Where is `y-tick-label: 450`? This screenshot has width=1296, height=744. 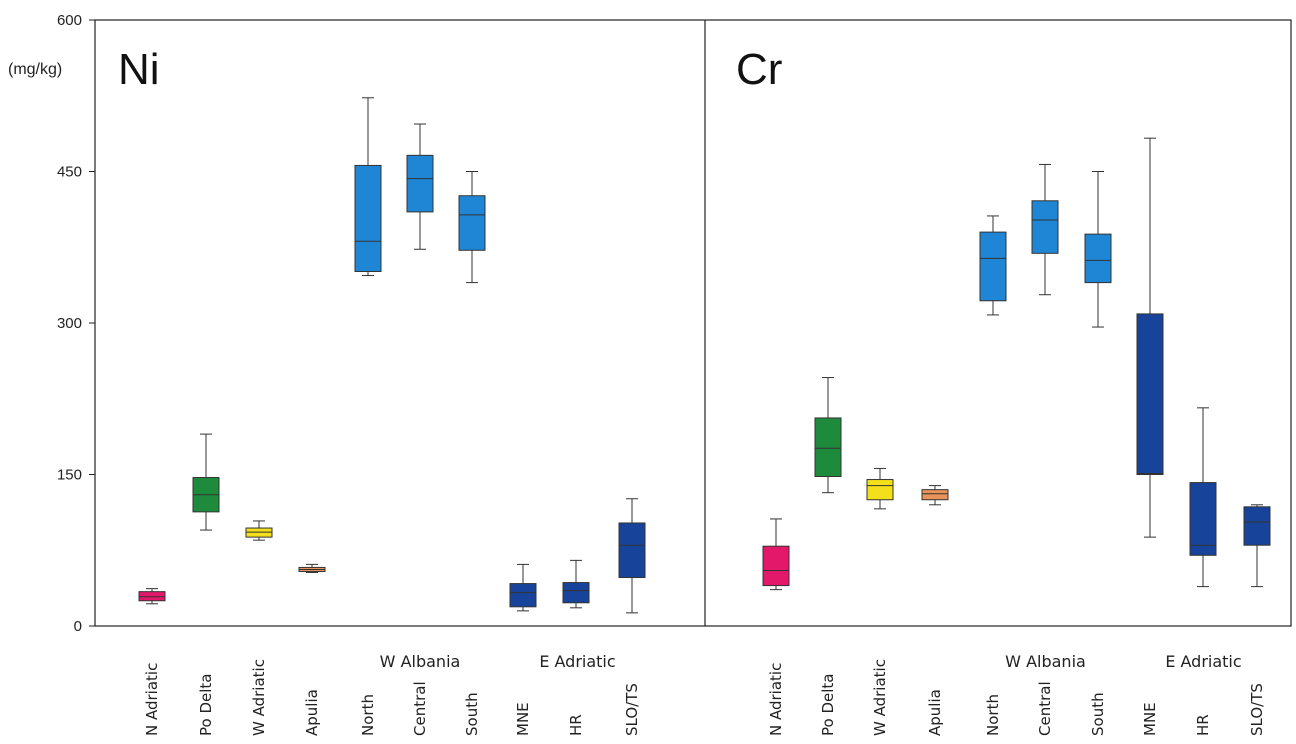
y-tick-label: 450 is located at coordinates (69, 172).